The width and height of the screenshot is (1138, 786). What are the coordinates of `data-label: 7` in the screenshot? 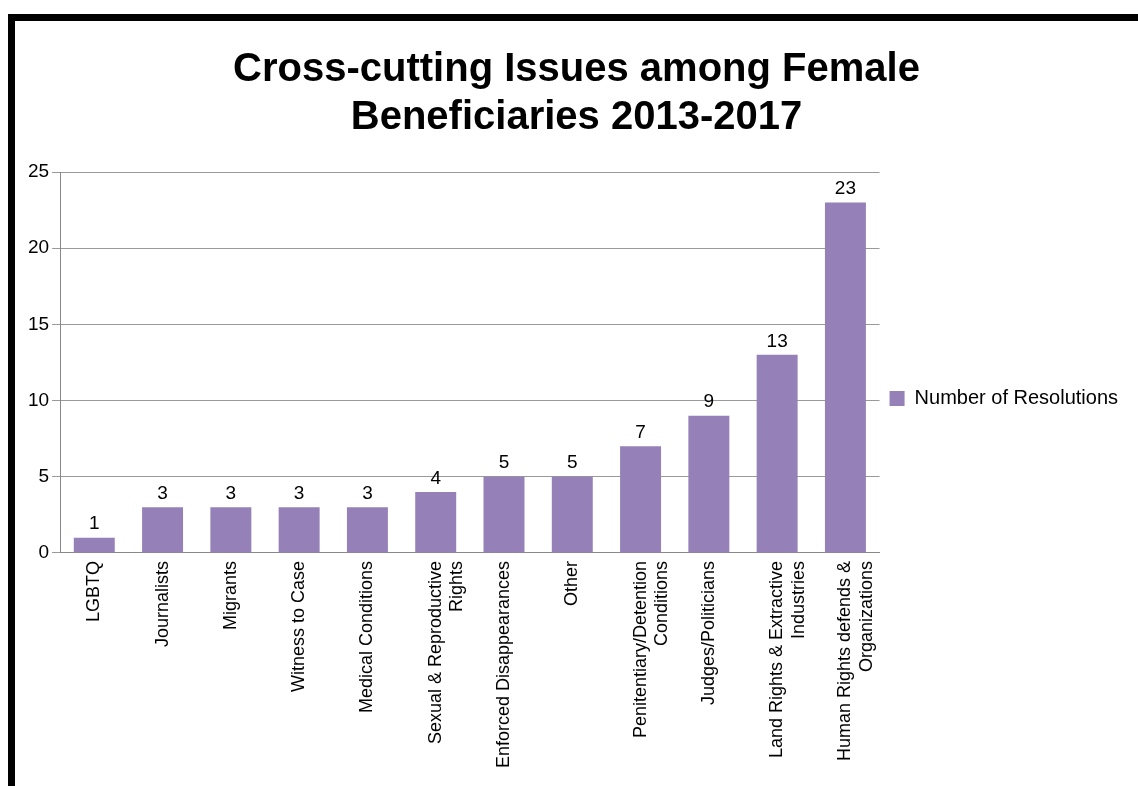 It's located at (640, 431).